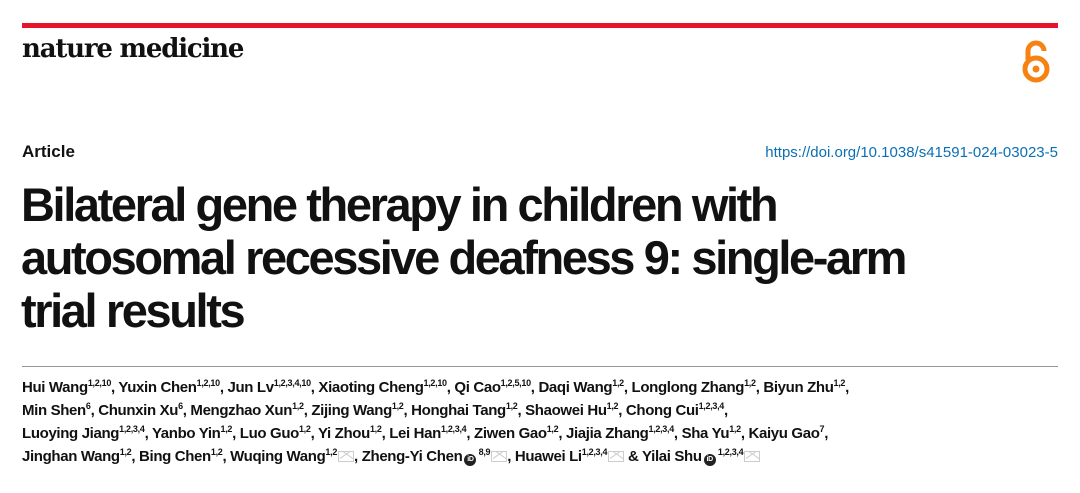 The width and height of the screenshot is (1080, 493). I want to click on author: Yanbo Yin1,2, so click(191, 434).